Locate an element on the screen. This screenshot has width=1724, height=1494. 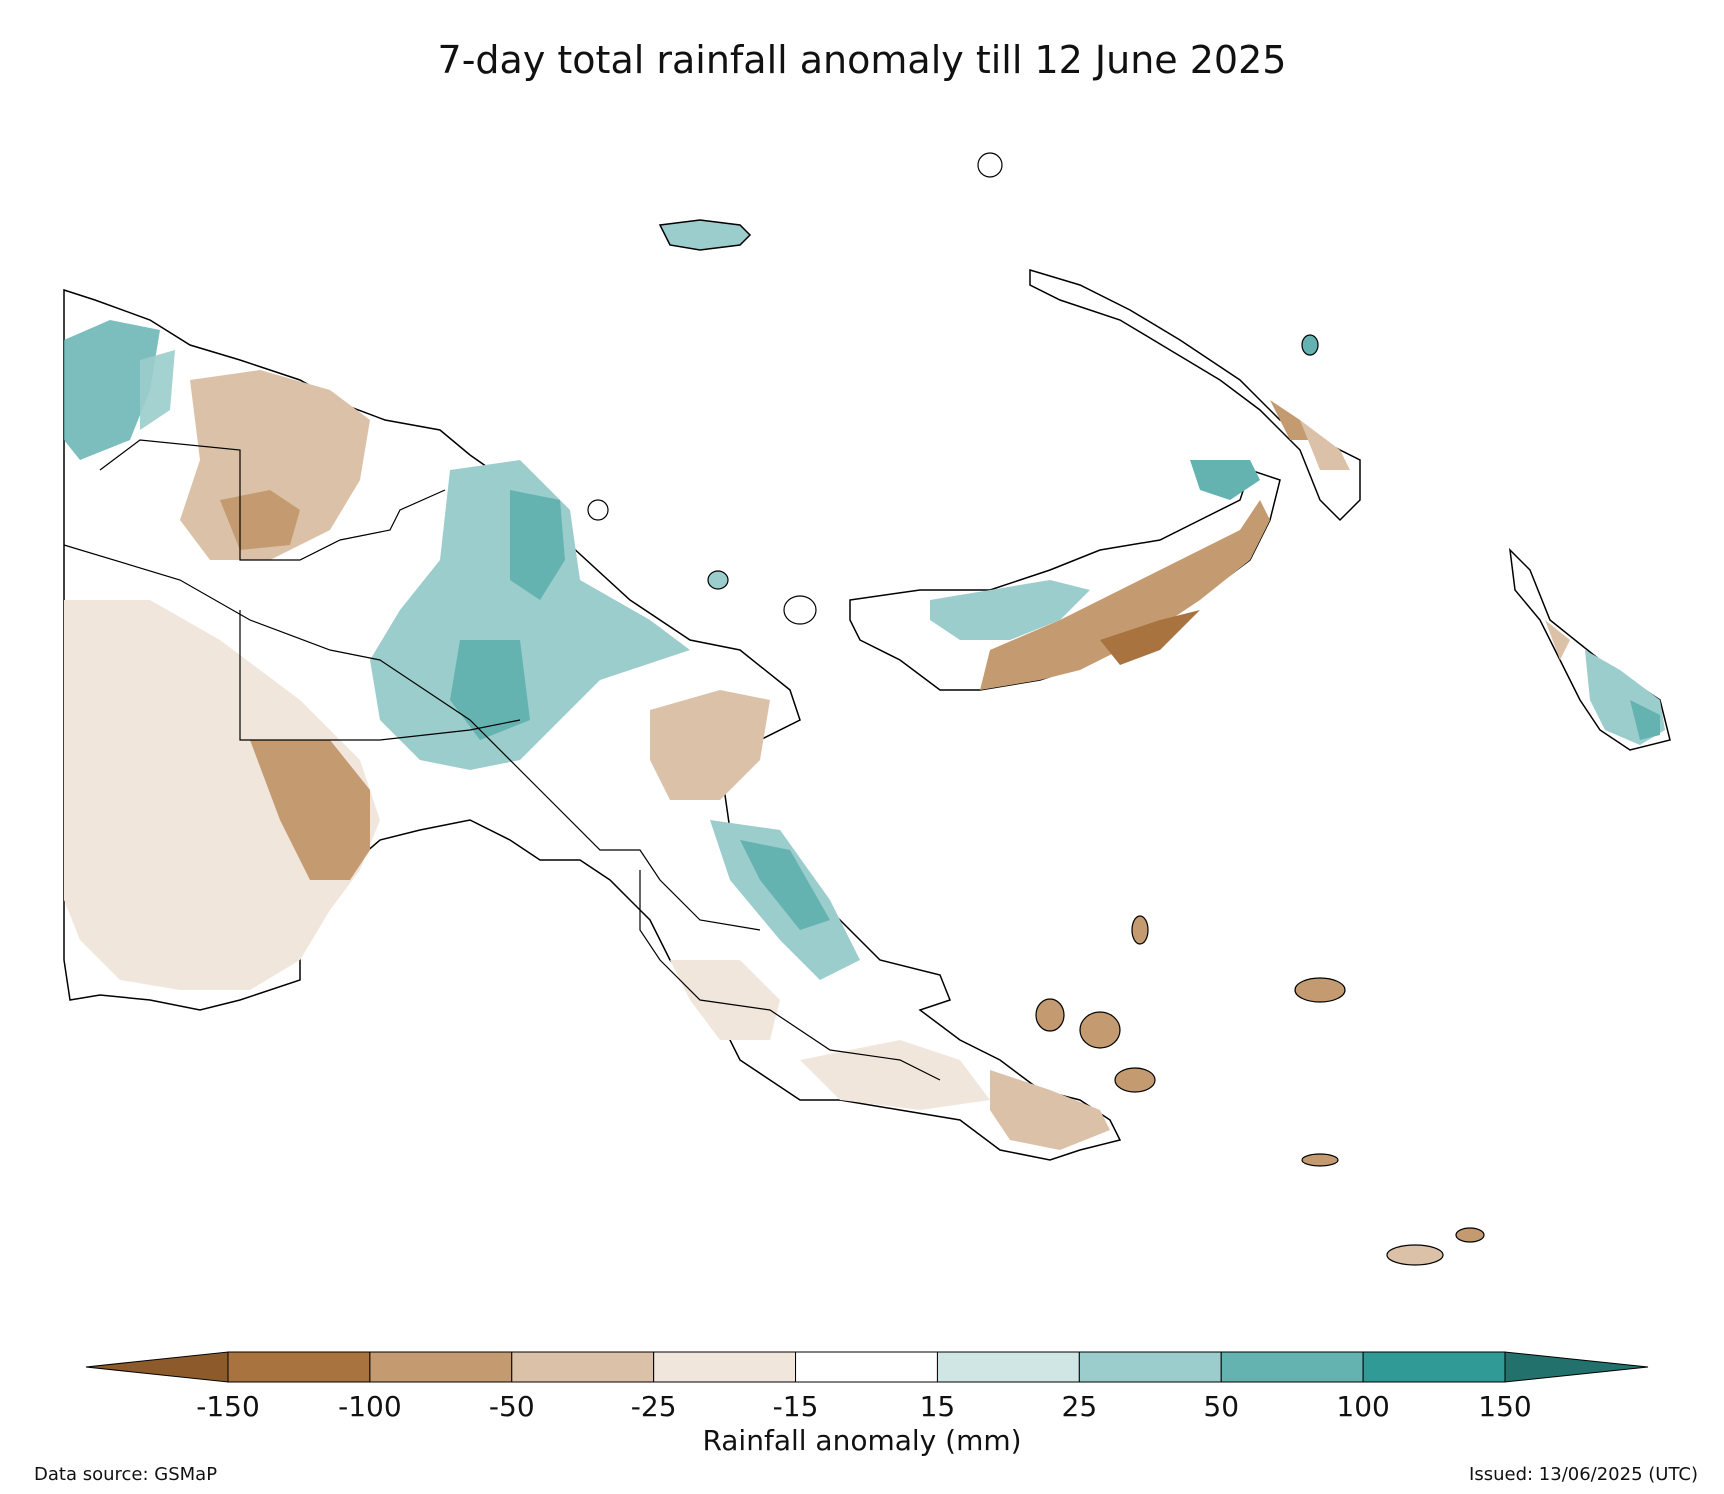
manus-outline is located at coordinates (705, 235).